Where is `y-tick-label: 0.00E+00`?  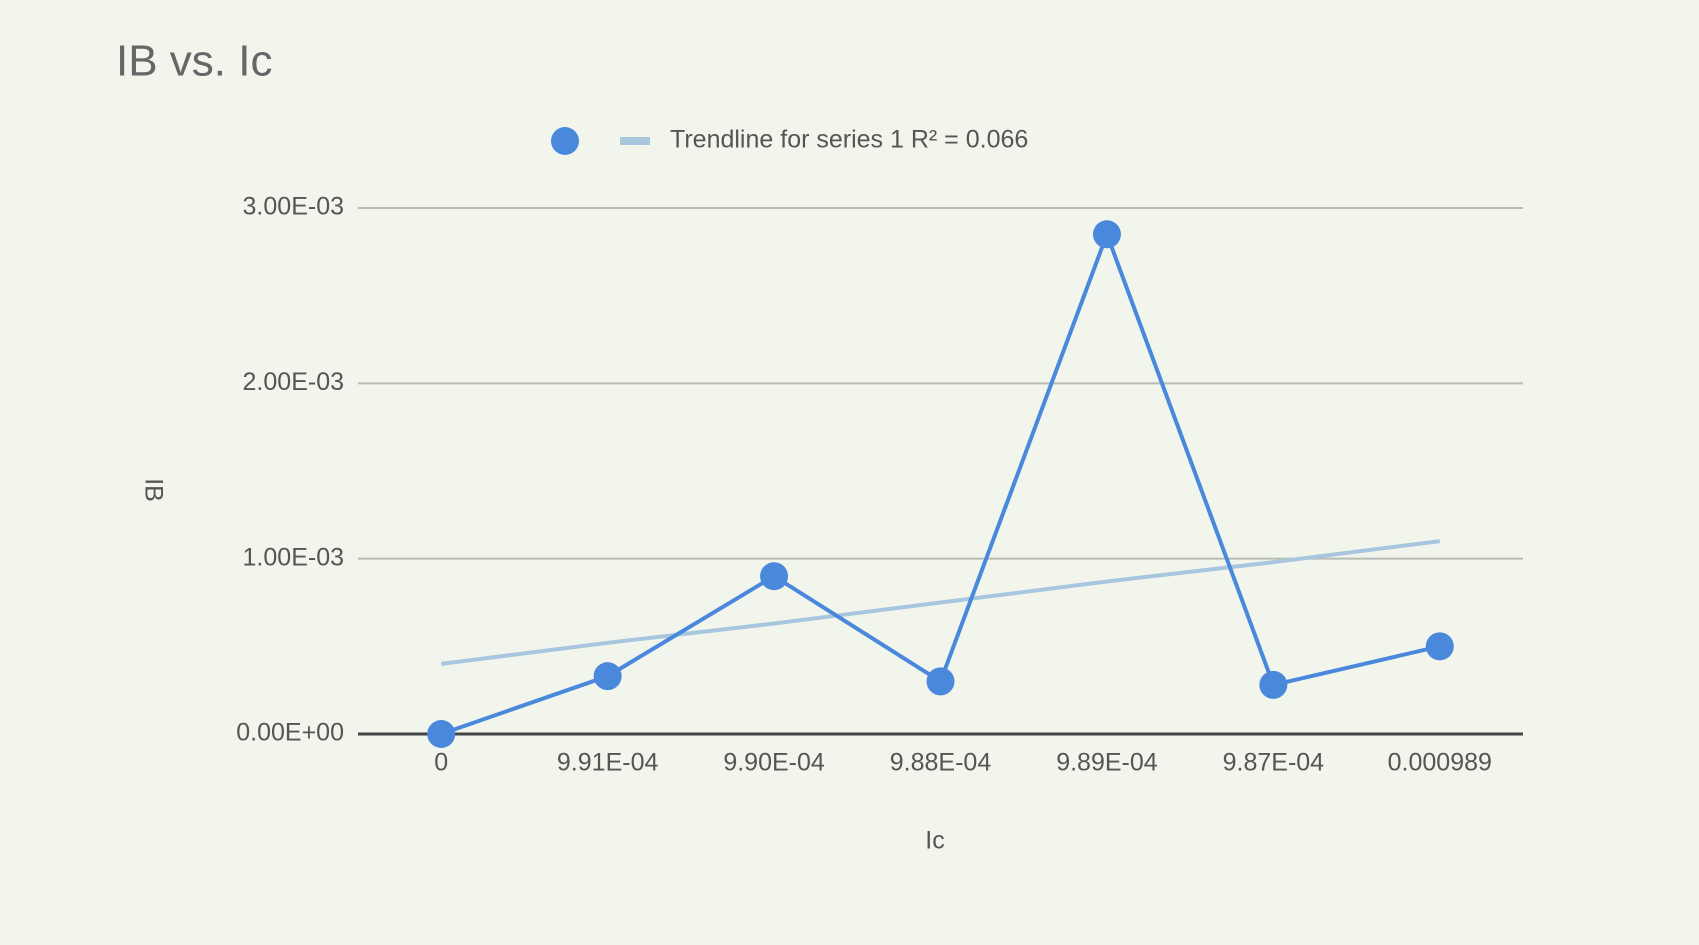
y-tick-label: 0.00E+00 is located at coordinates (290, 733).